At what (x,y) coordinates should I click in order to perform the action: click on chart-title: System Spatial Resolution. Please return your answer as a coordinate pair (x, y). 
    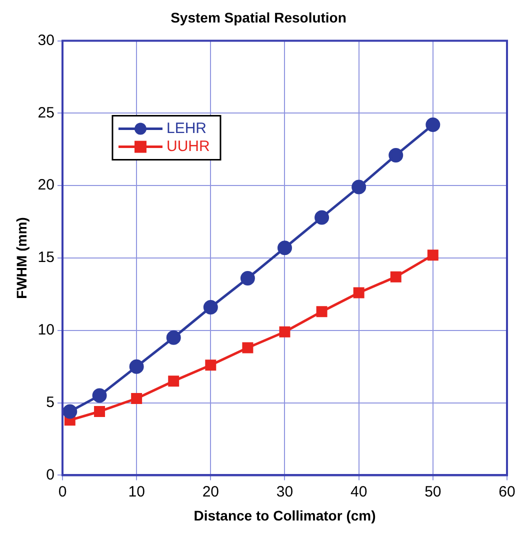
    Looking at the image, I should click on (258, 17).